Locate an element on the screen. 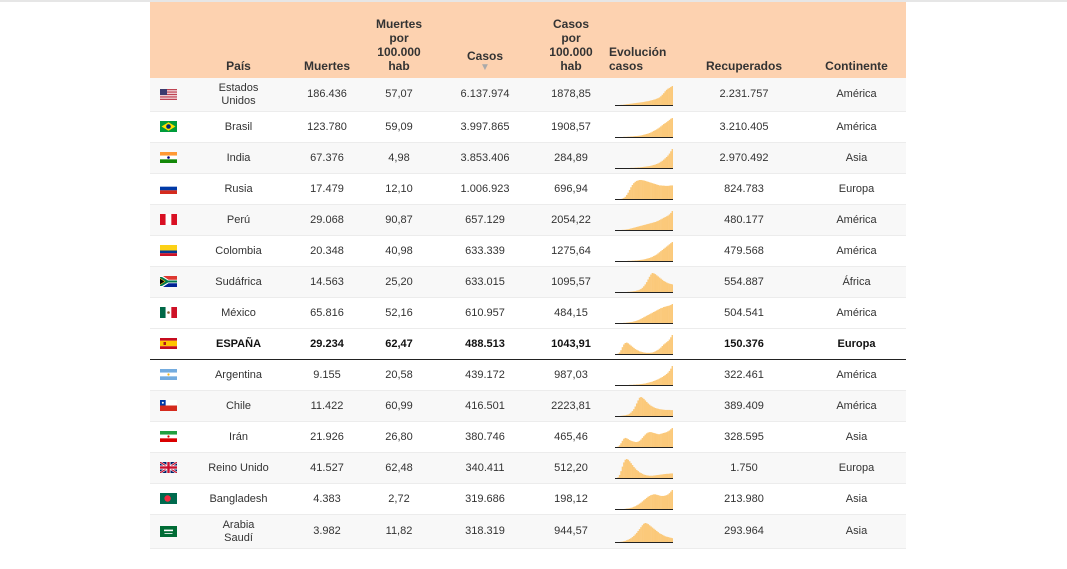 The width and height of the screenshot is (1067, 569). country-name-line: Unidos is located at coordinates (238, 100).